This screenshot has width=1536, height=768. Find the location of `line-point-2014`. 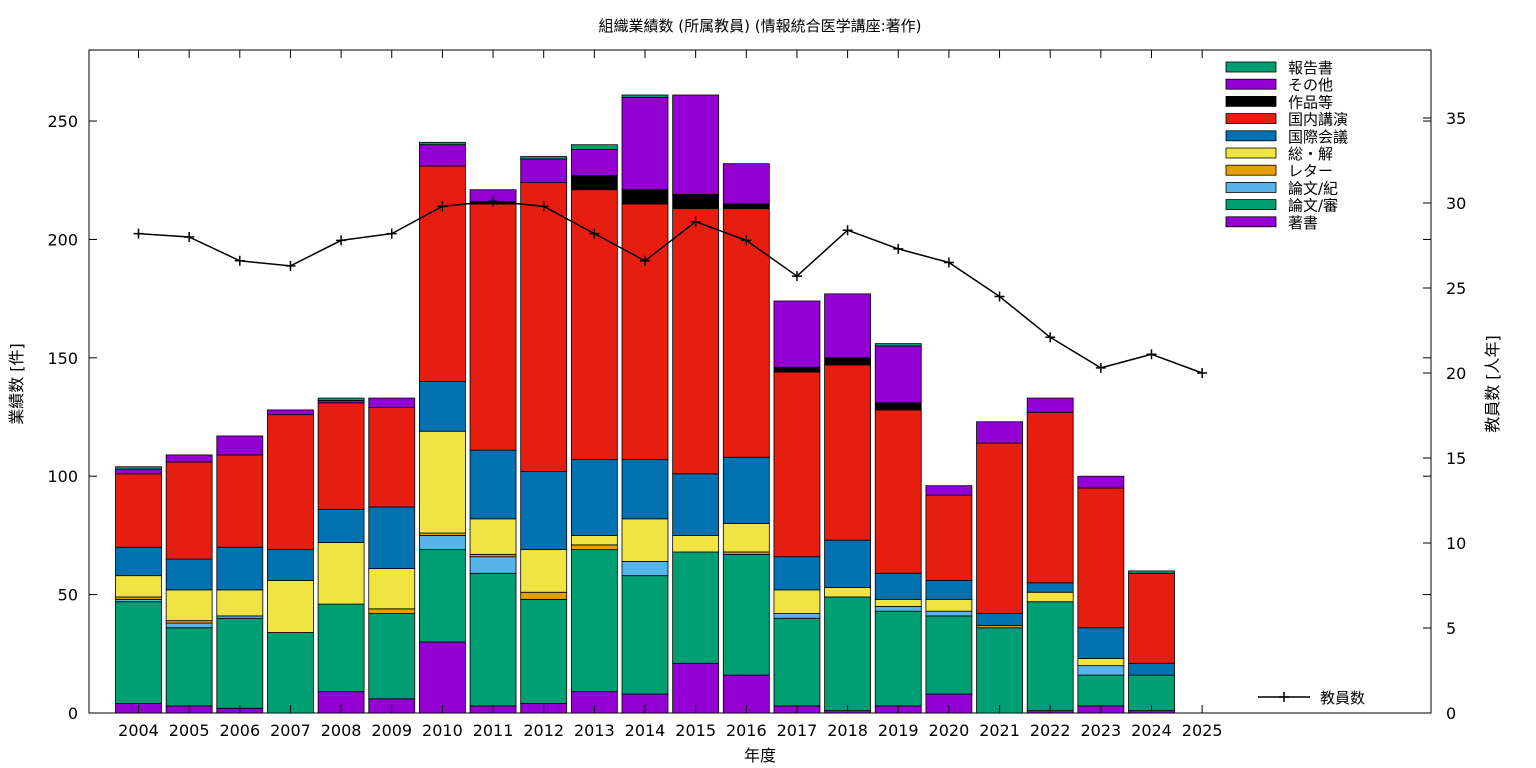

line-point-2014 is located at coordinates (645, 260).